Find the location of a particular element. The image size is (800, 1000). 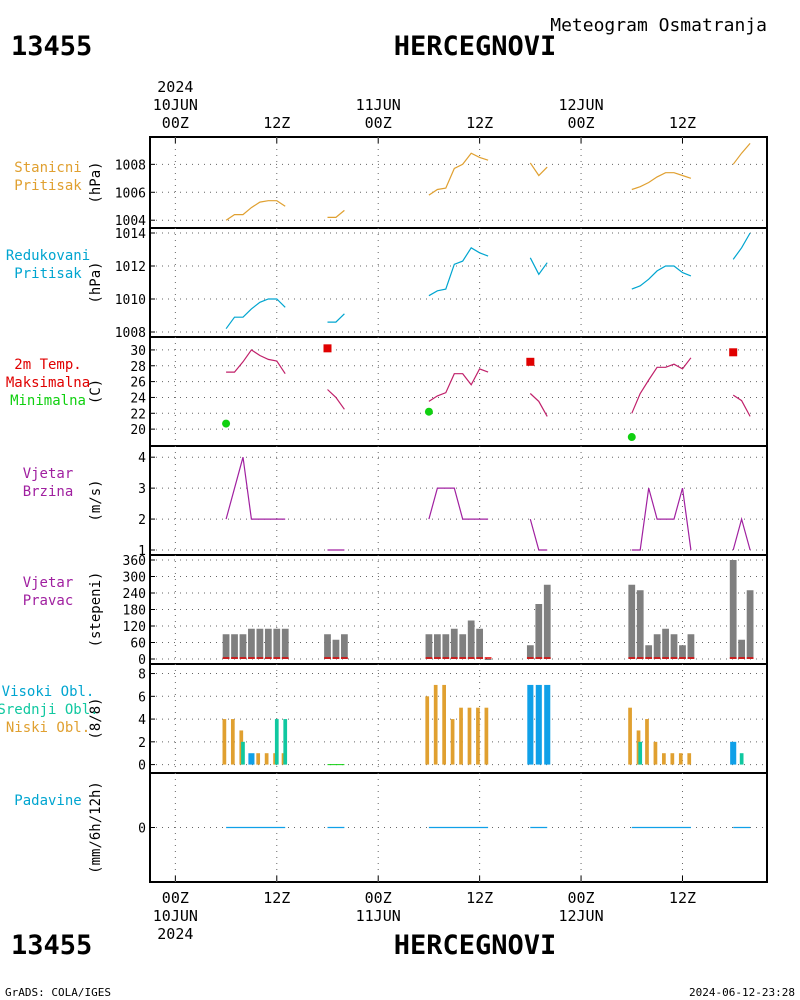

panel-label: Vjetar is located at coordinates (48, 474).